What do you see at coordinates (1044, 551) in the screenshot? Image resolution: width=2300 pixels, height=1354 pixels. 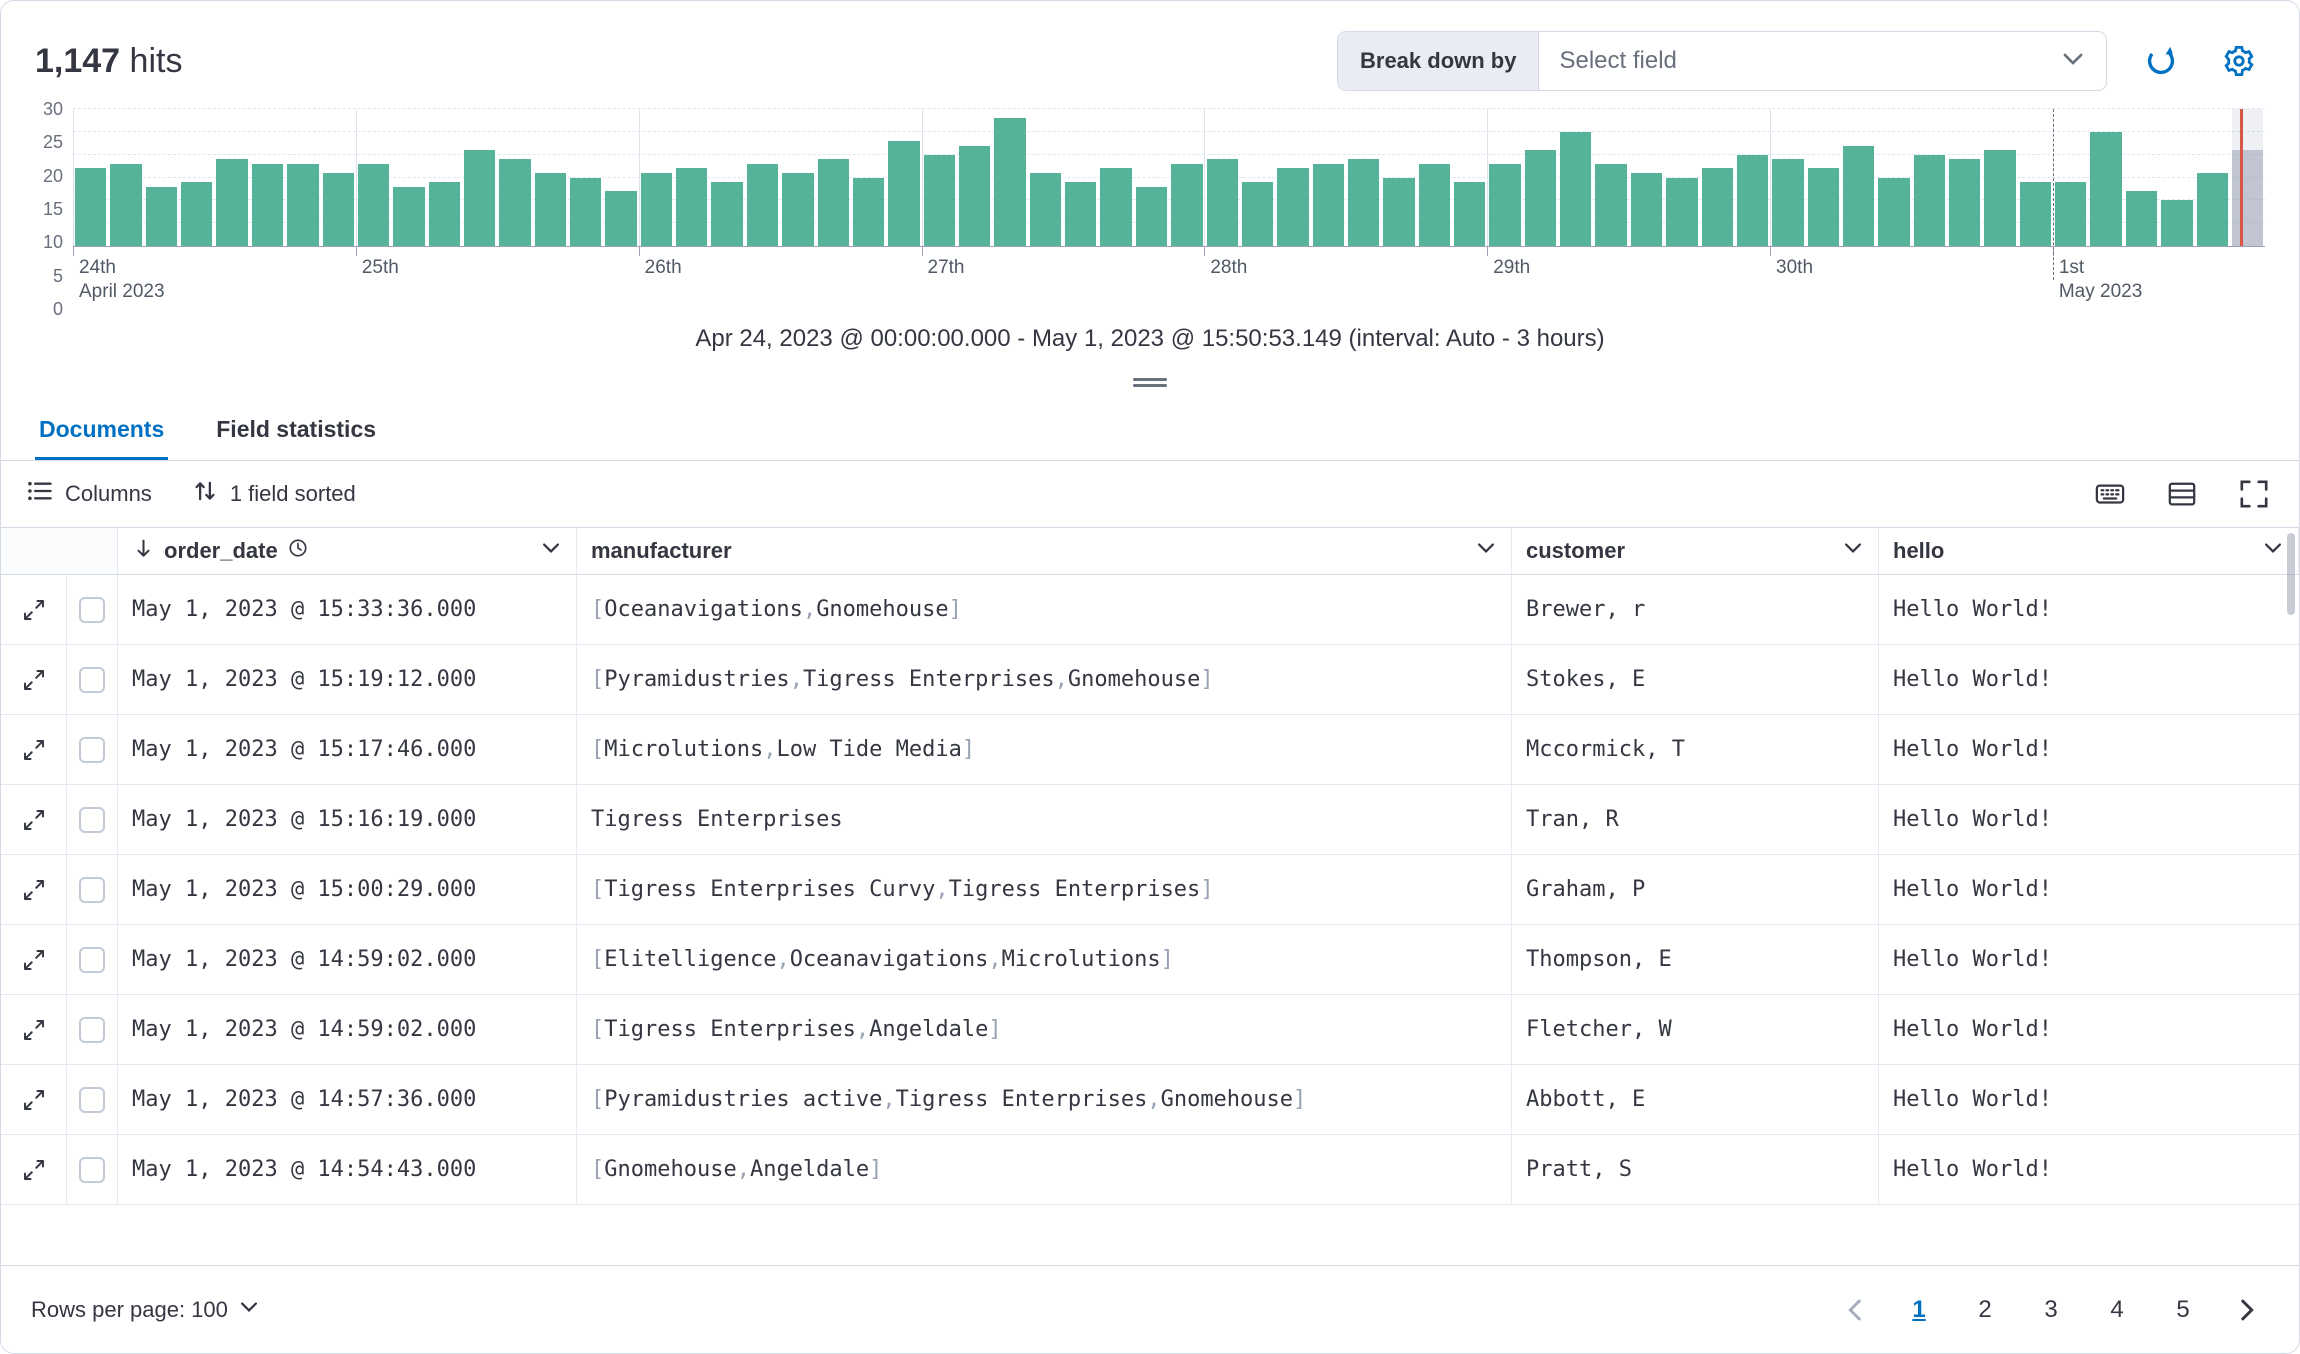 I see `column-header-manufacturer: manufacturer` at bounding box center [1044, 551].